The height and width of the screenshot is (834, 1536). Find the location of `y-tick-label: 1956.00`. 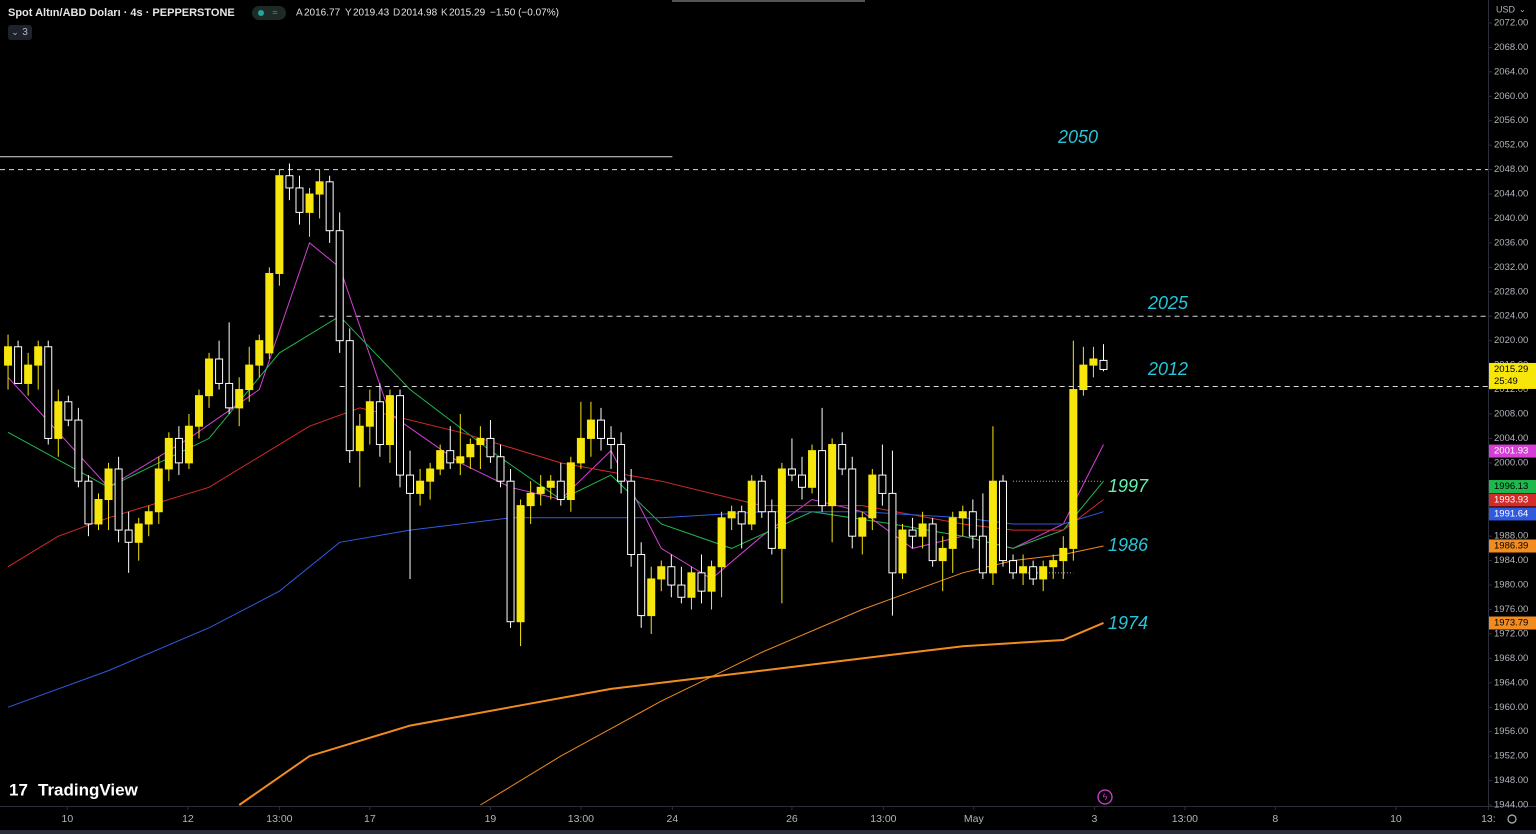

y-tick-label: 1956.00 is located at coordinates (1511, 731).